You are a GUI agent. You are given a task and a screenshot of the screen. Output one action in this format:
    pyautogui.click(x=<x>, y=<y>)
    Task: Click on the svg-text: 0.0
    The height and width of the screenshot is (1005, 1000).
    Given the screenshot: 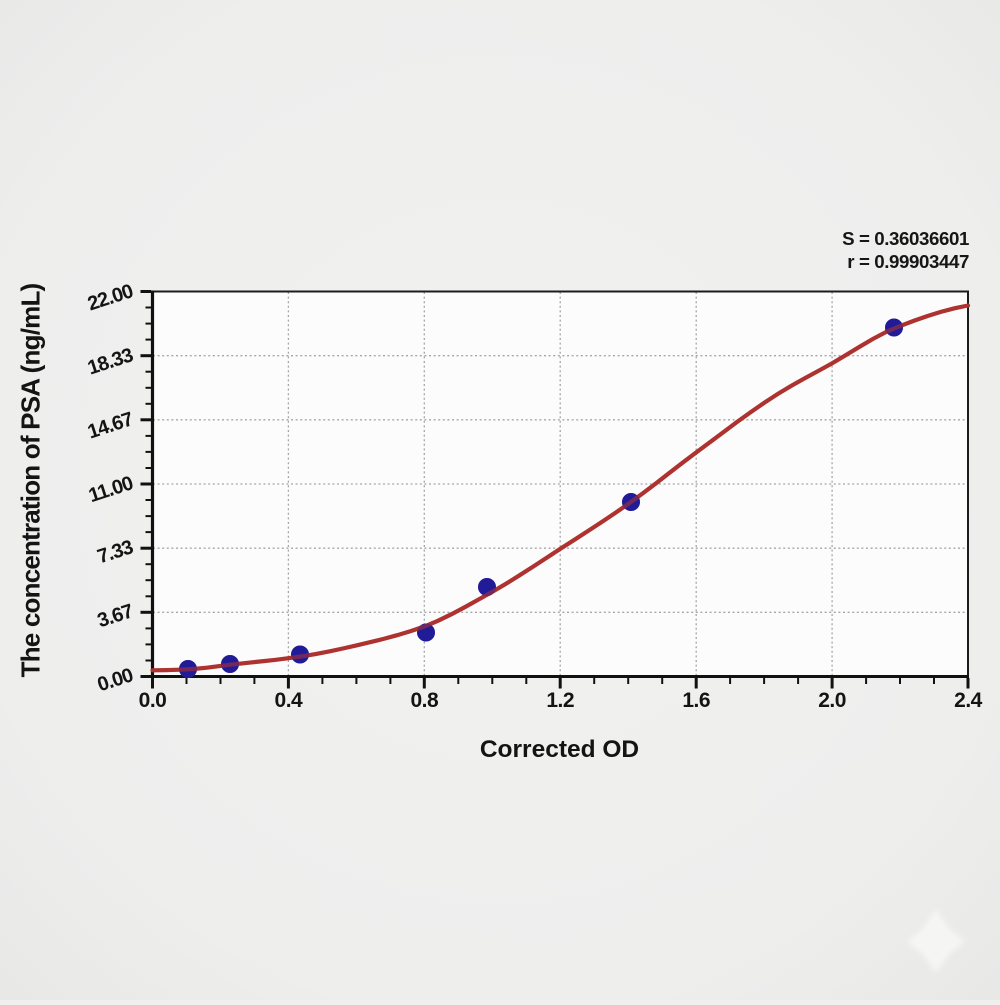 What is the action you would take?
    pyautogui.click(x=153, y=700)
    